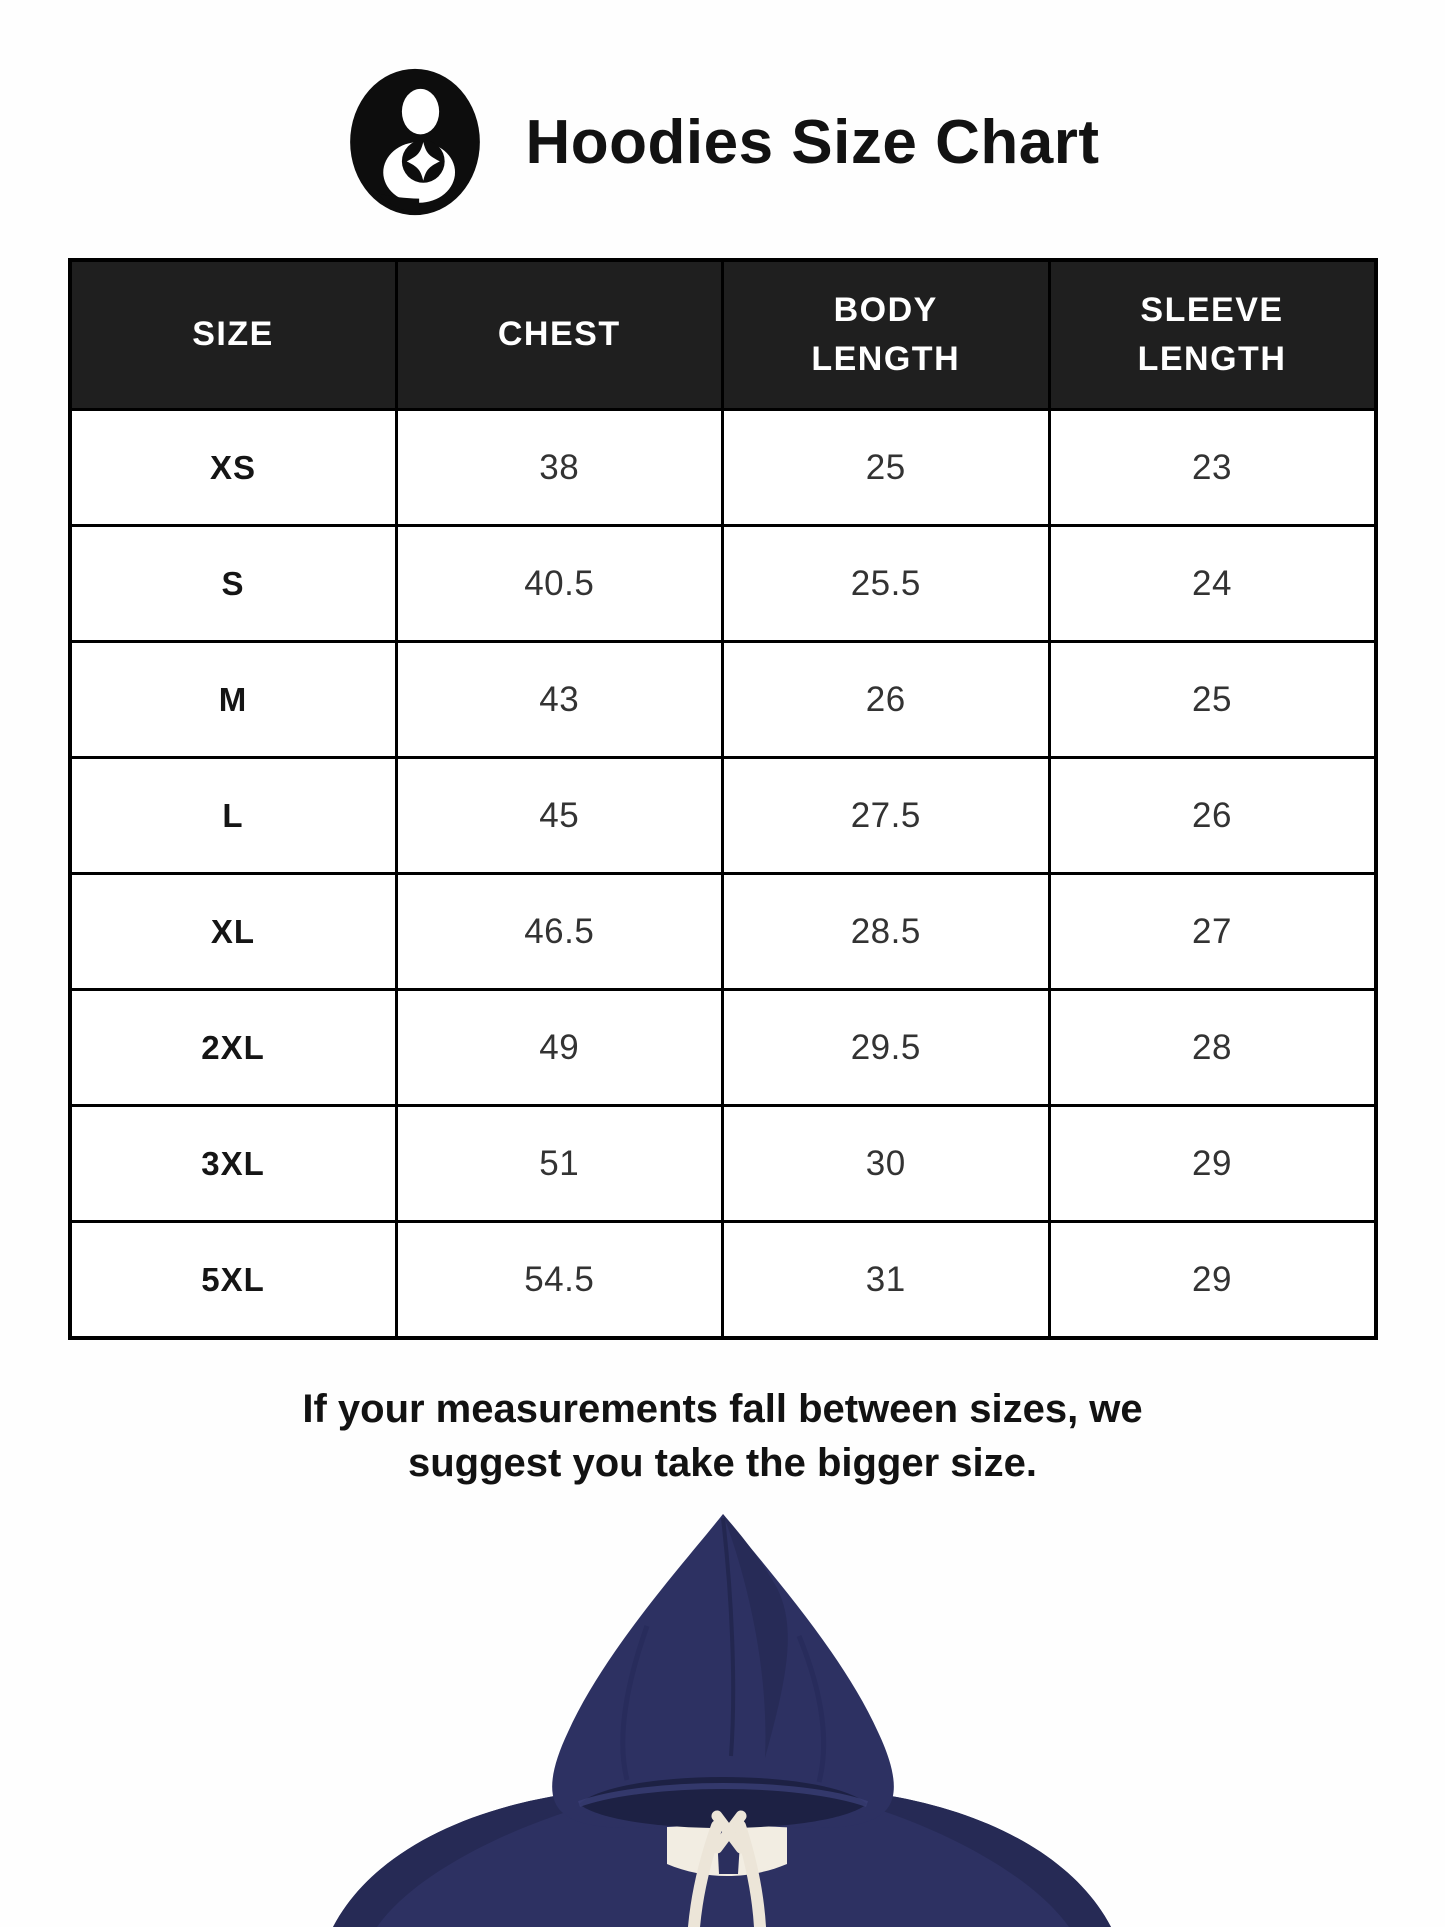 Image resolution: width=1445 pixels, height=1927 pixels. I want to click on body-length-value: 26, so click(886, 699).